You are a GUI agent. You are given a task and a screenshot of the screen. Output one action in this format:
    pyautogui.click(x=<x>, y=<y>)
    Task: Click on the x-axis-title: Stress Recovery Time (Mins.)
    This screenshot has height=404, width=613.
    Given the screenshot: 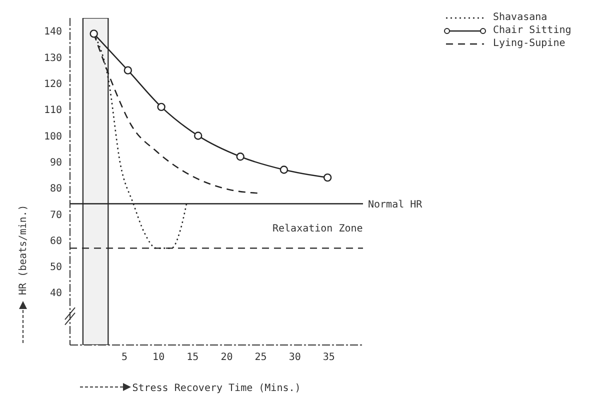 What is the action you would take?
    pyautogui.click(x=216, y=388)
    